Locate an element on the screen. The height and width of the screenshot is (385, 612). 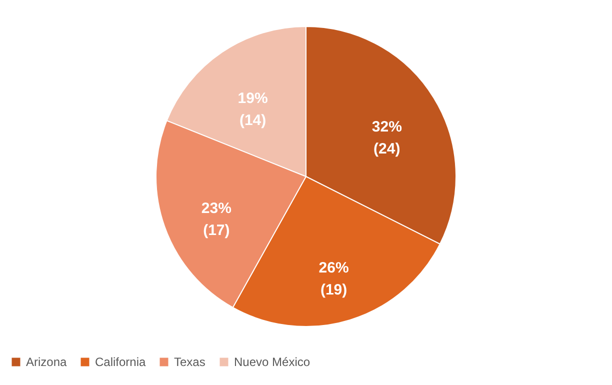
legend-label: California is located at coordinates (120, 362).